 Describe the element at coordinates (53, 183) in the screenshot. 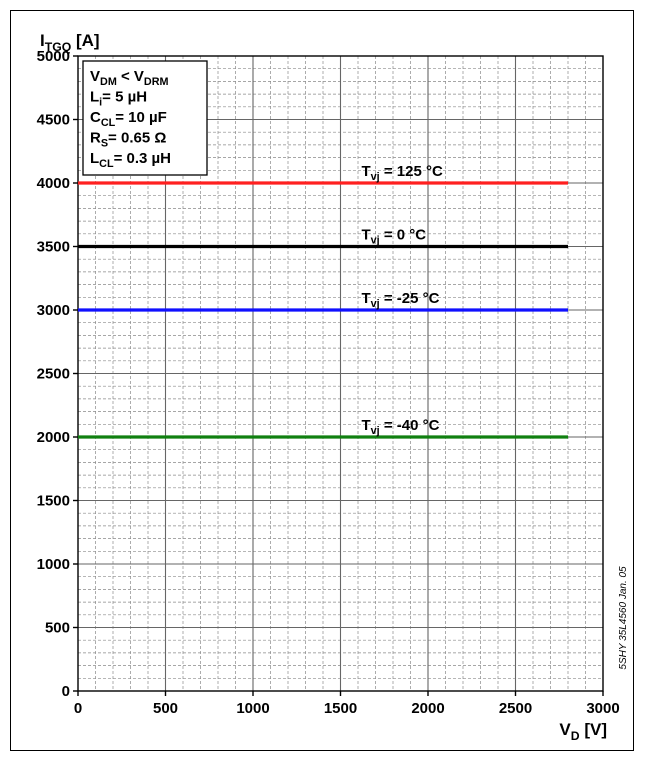

I see `y-tick-label: 4000` at that location.